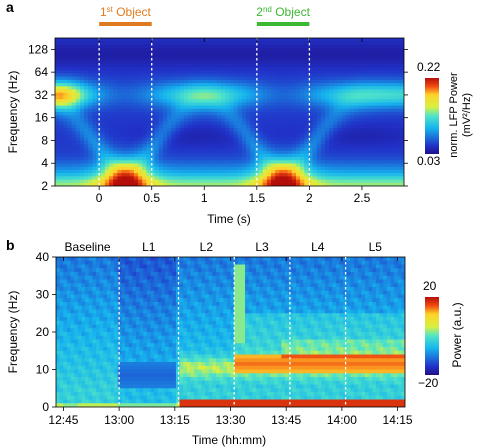 This screenshot has width=480, height=448. I want to click on panel-a-event-bars: 1st Object 2nd Object, so click(205, 15).